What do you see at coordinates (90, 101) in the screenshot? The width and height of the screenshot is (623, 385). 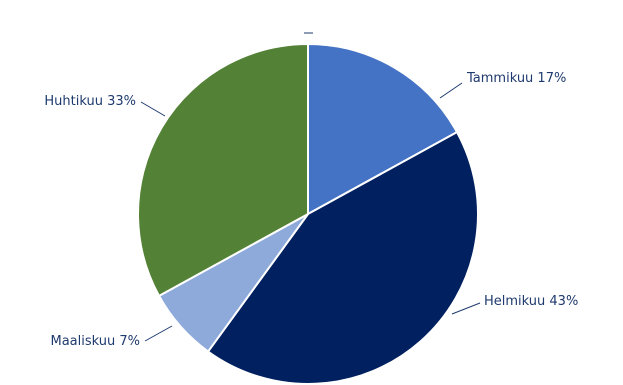 I see `slice-label-3: Huhtikuu 33%` at bounding box center [90, 101].